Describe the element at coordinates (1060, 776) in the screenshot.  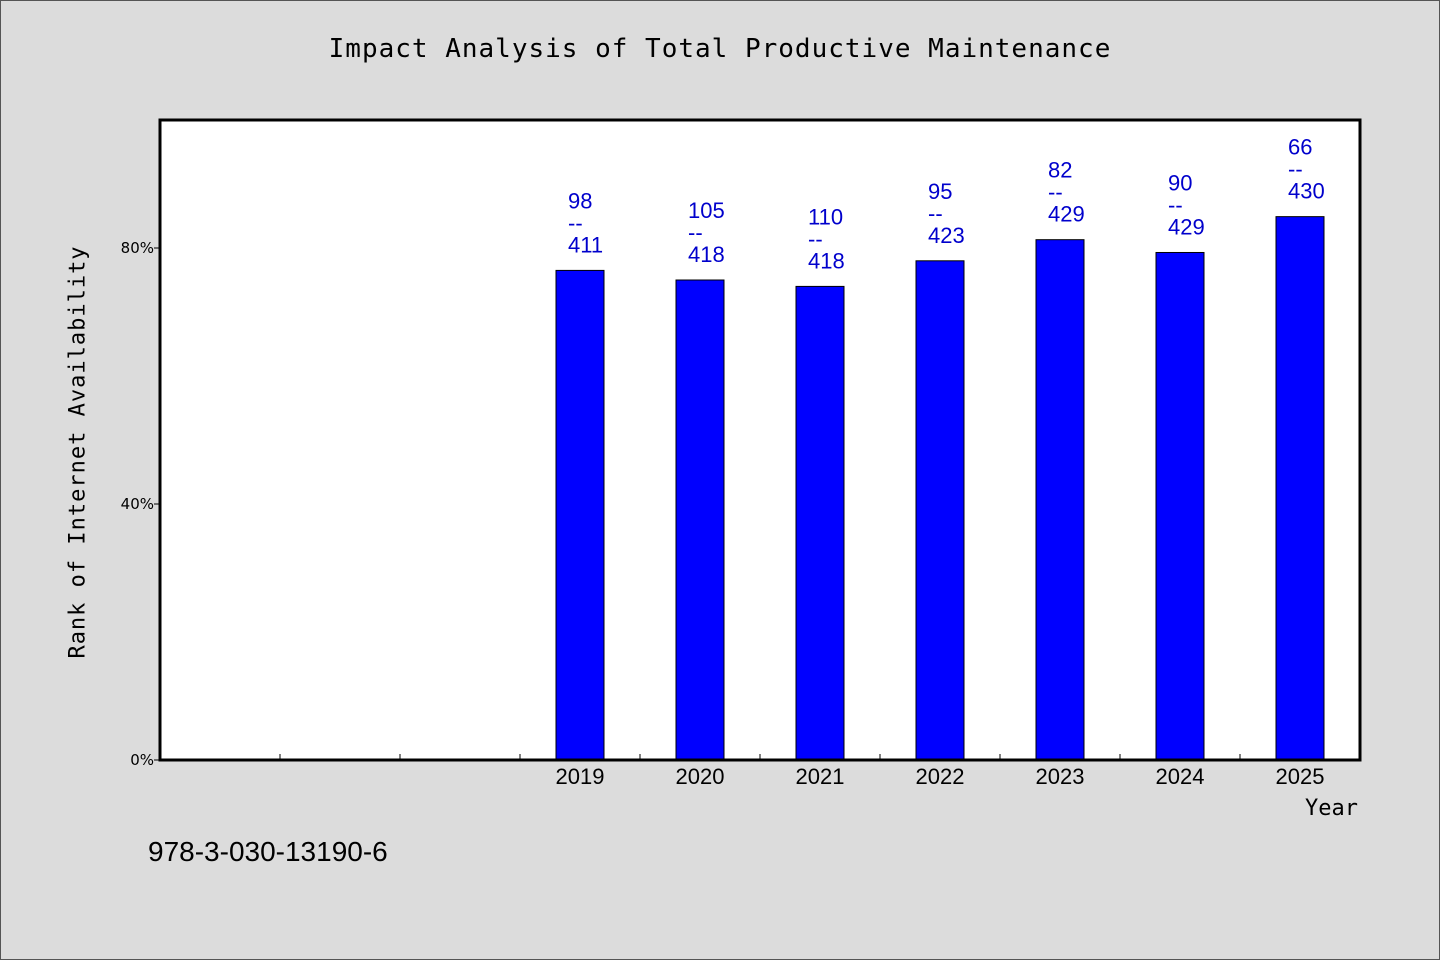
I see `x-tick-label-2023: 2023` at that location.